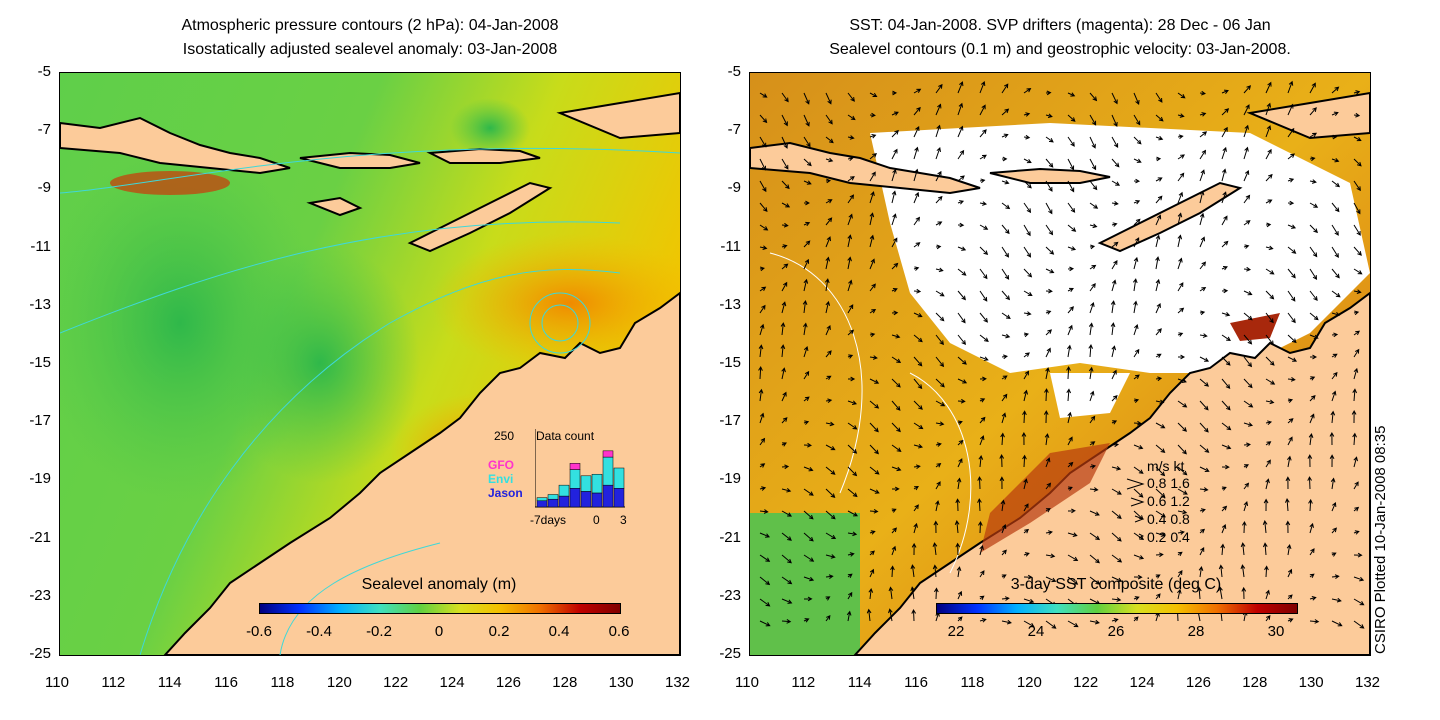  Describe the element at coordinates (623, 520) in the screenshot. I see `histogram-xlabel-end: 3` at that location.